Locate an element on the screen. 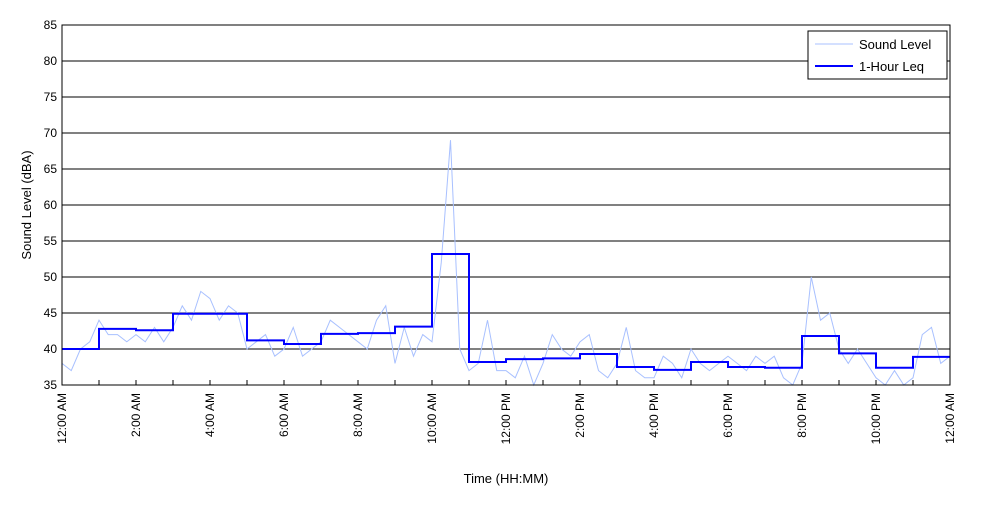  y-axis-label: Sound Level (dBA) is located at coordinates (26, 204).